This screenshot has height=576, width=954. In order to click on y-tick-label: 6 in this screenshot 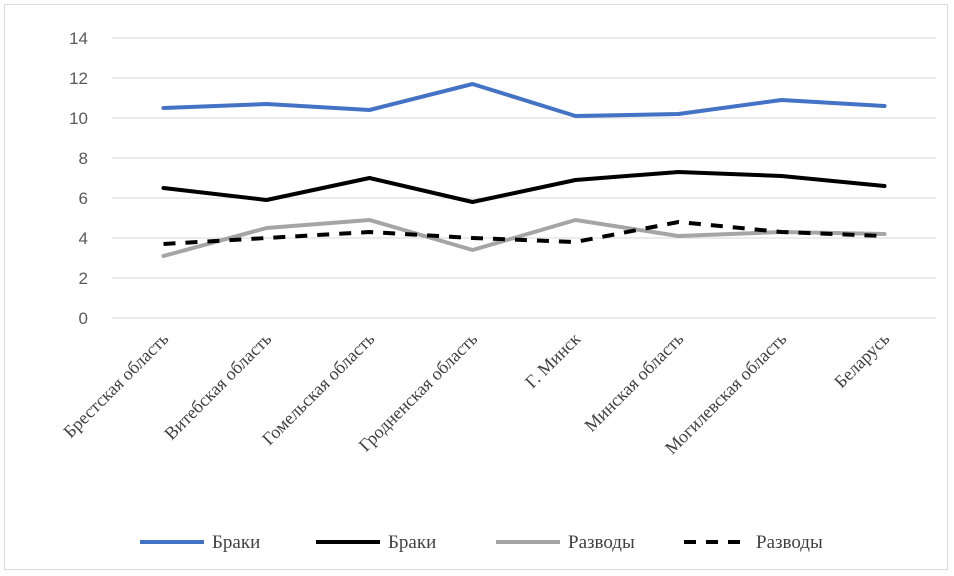, I will do `click(83, 198)`.